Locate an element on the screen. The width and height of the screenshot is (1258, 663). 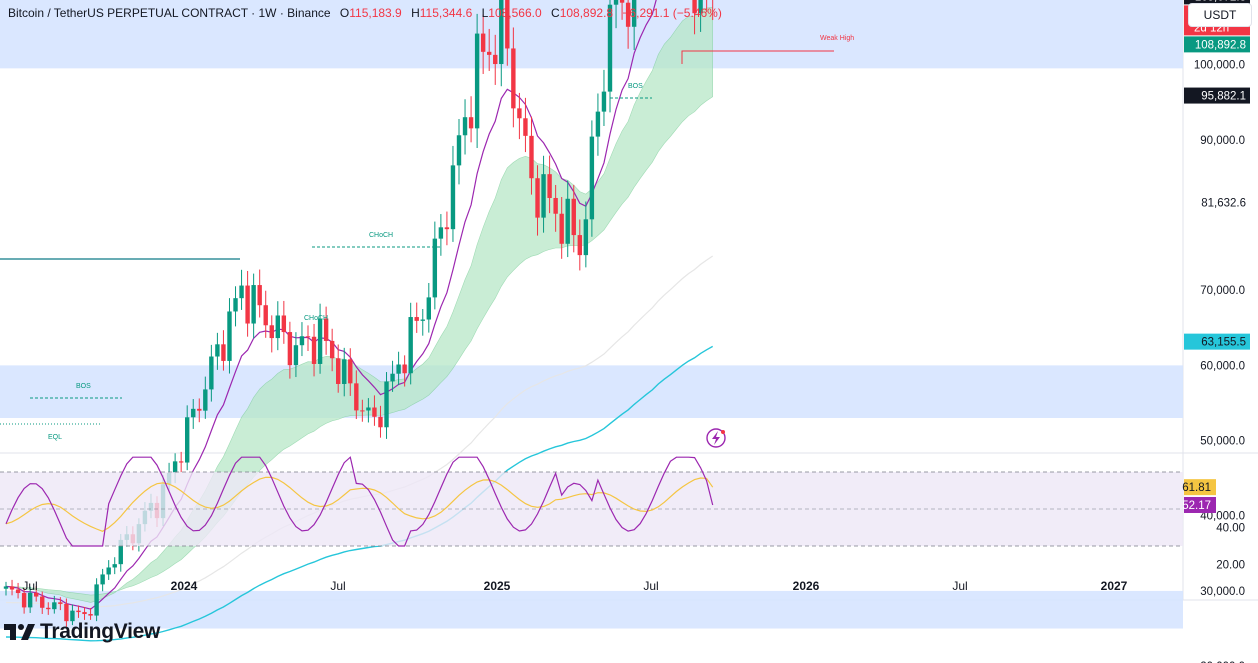
currency-selector: USDT is located at coordinates (1220, 15).